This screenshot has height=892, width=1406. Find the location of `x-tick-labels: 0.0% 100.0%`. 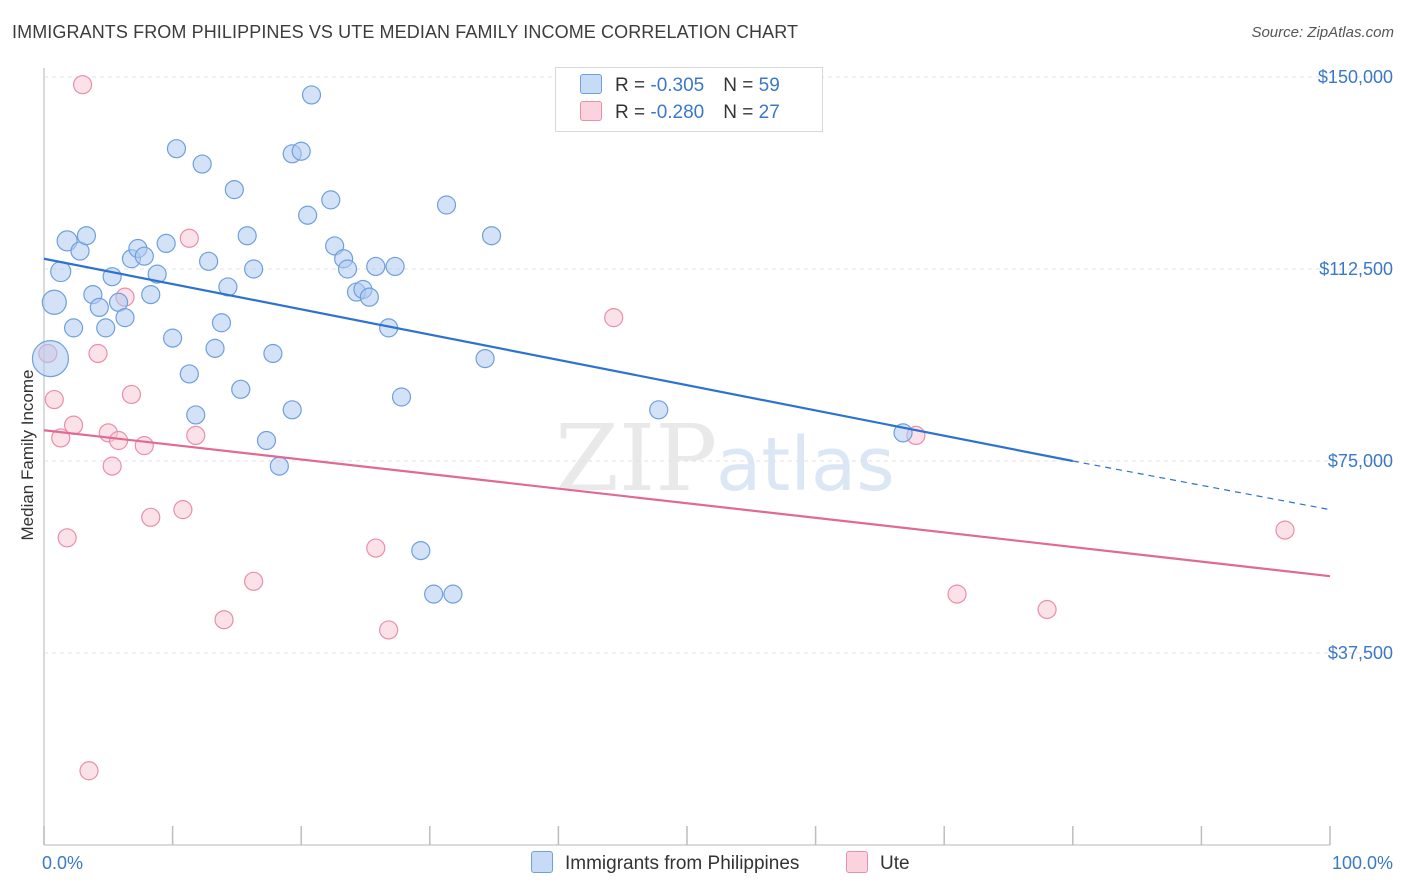

x-tick-labels: 0.0% 100.0% is located at coordinates (717, 863).